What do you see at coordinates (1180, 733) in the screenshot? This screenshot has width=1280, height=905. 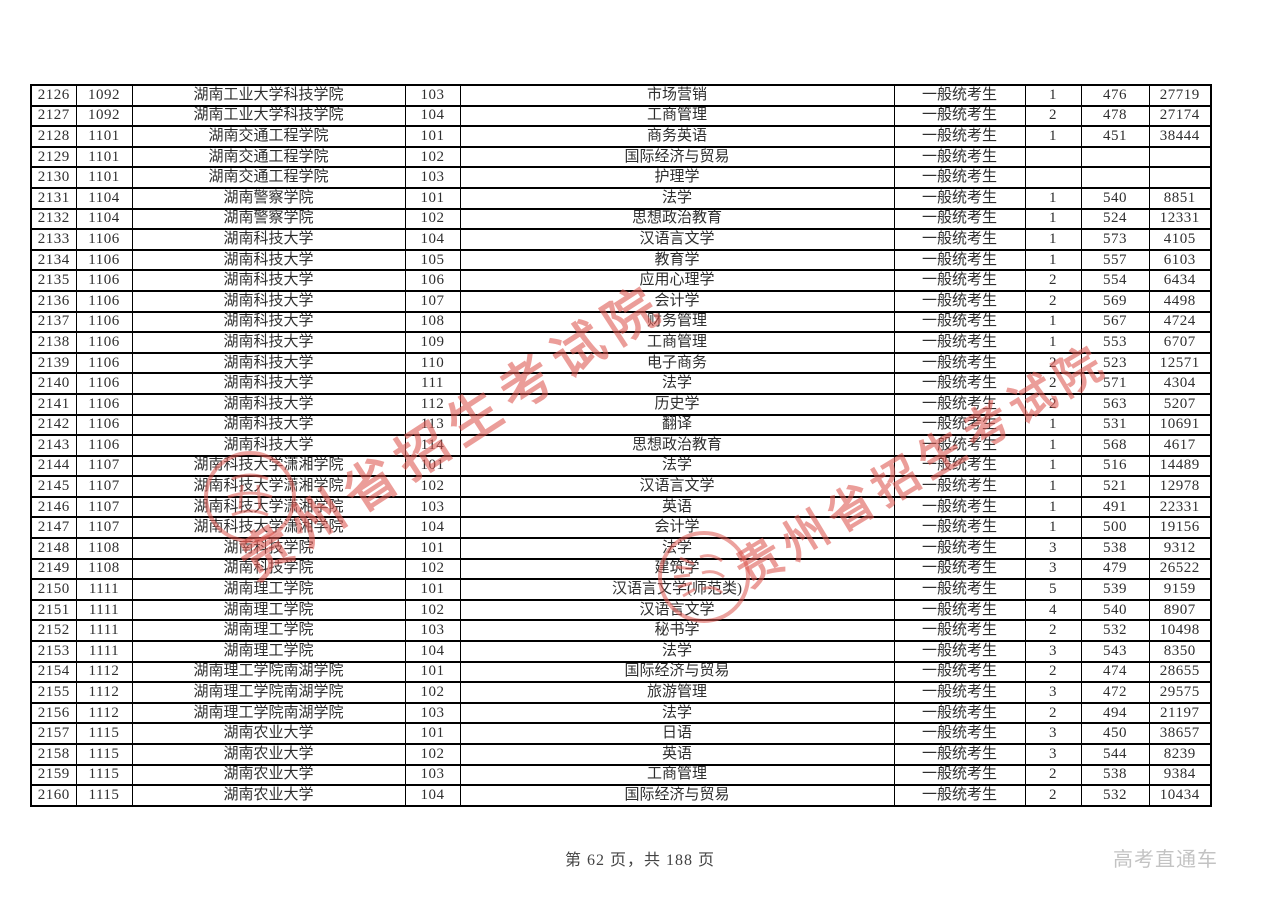 I see `cell-rank: 38657` at bounding box center [1180, 733].